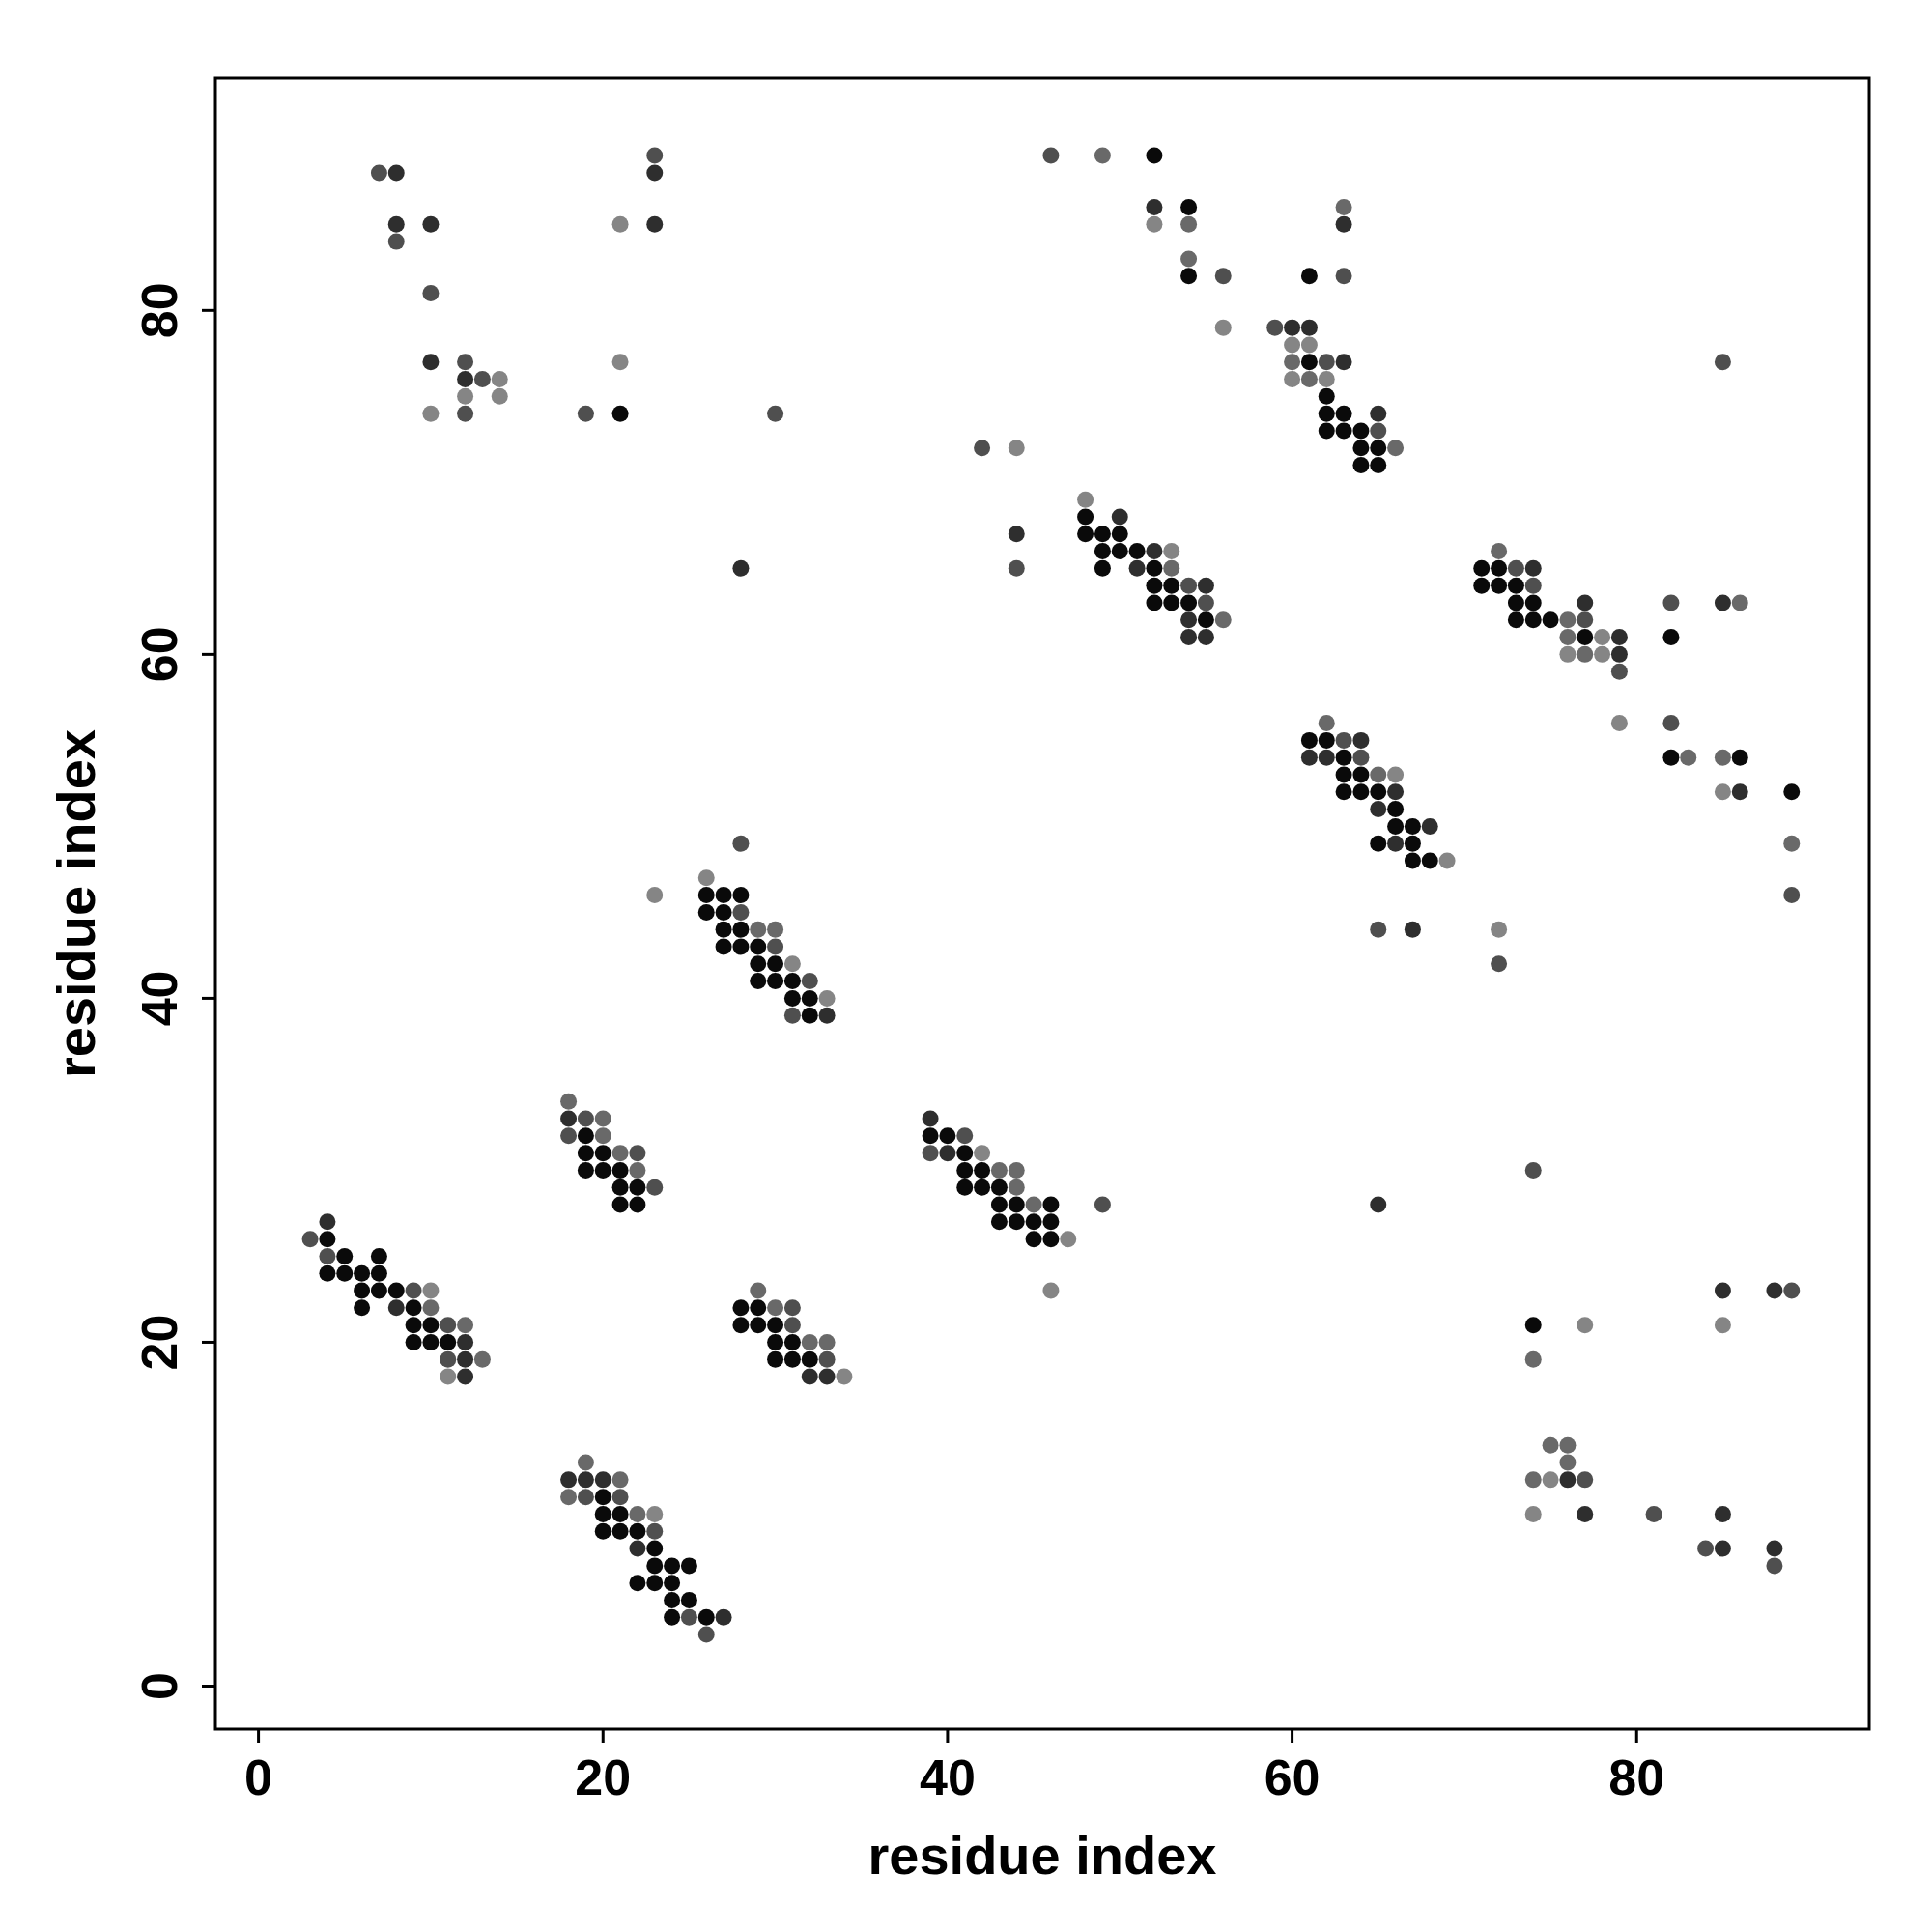 This screenshot has width=1932, height=1932. I want to click on x-axis-title: residue index, so click(1042, 1855).